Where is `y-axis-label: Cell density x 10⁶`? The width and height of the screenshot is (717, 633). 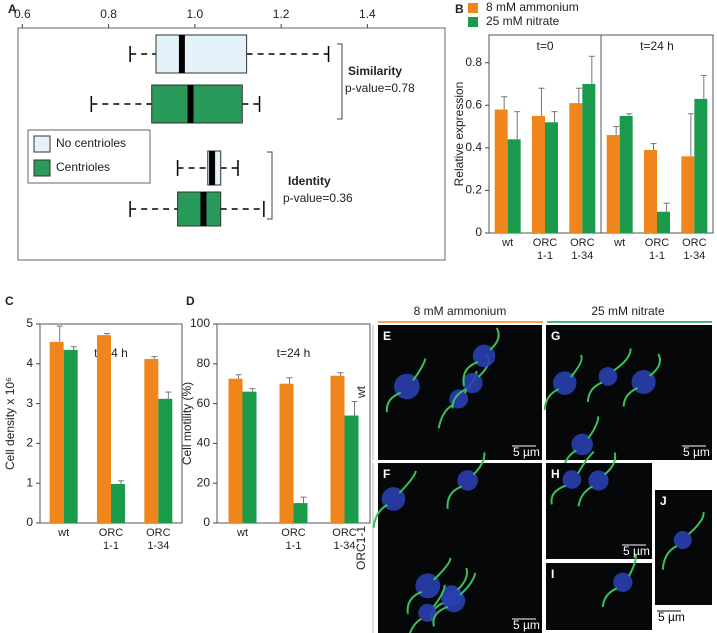 y-axis-label: Cell density x 10⁶ is located at coordinates (10, 423).